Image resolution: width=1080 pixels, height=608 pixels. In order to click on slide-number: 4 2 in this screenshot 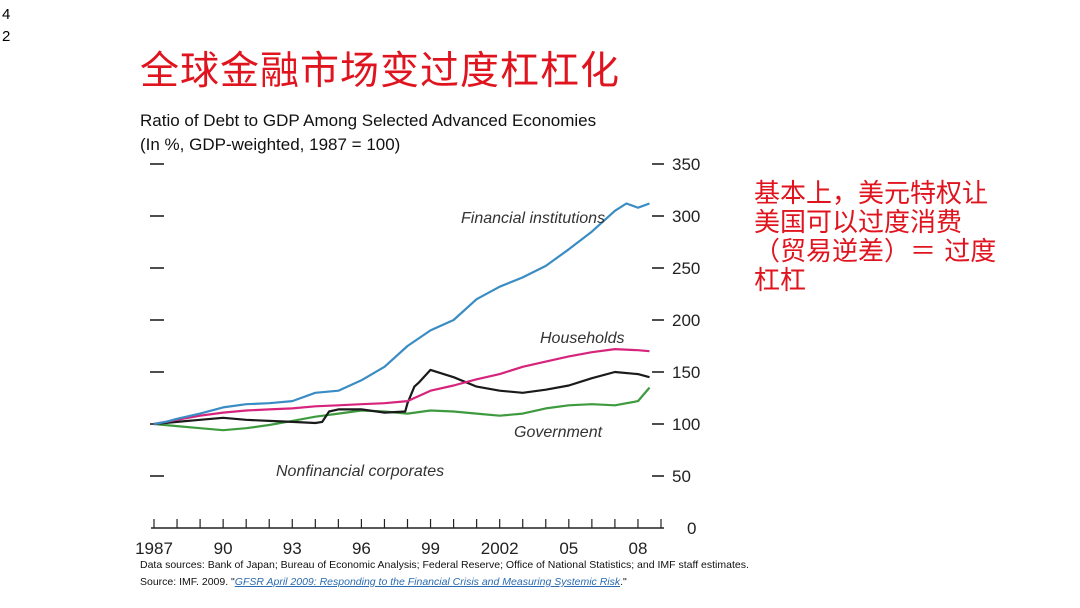, I will do `click(6, 26)`.